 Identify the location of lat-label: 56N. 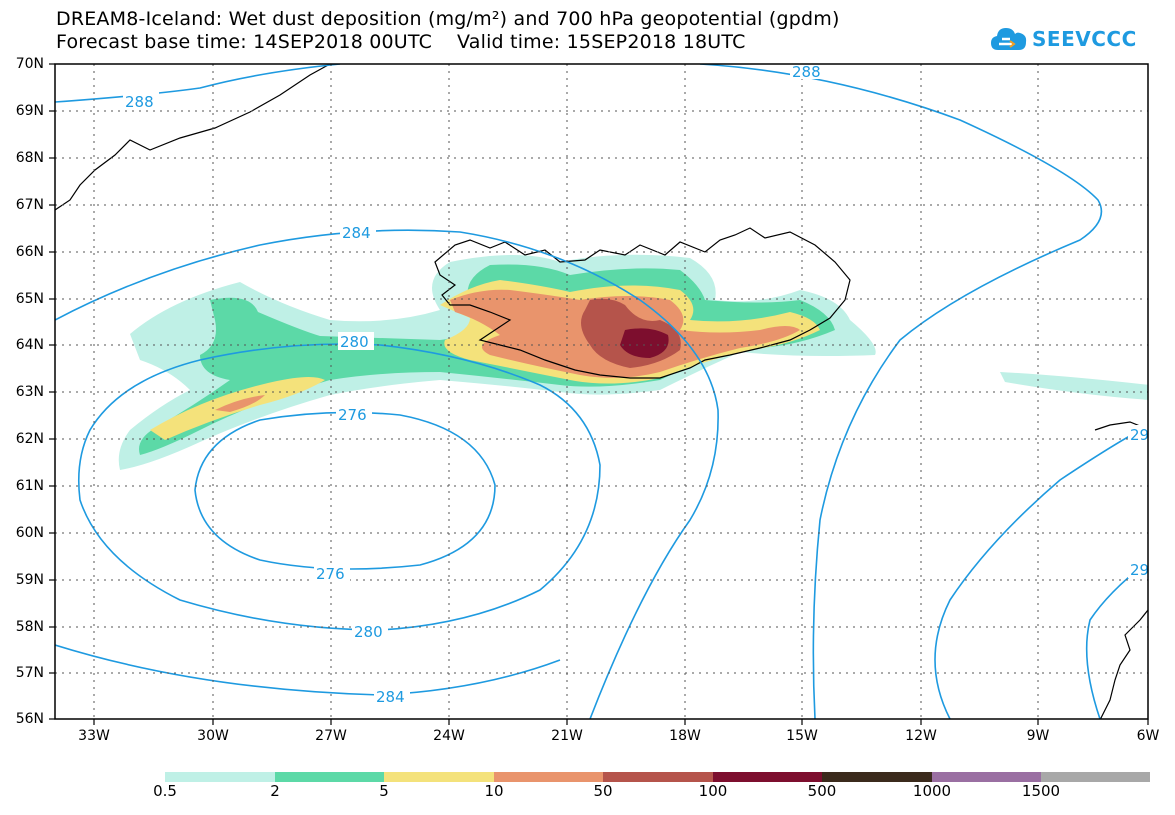
(29, 719).